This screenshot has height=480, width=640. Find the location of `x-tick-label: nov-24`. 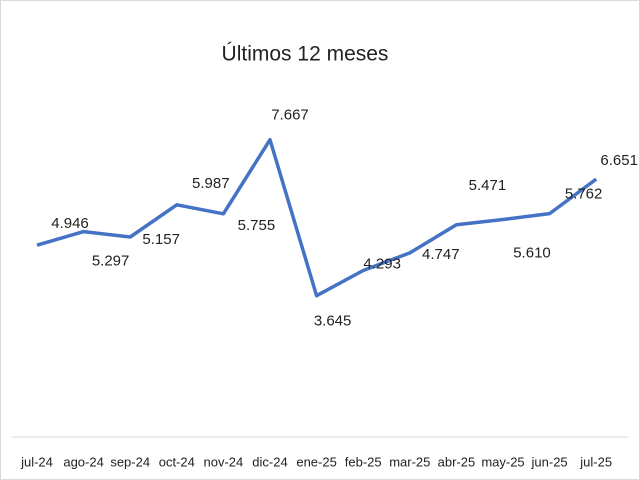

x-tick-label: nov-24 is located at coordinates (224, 461).